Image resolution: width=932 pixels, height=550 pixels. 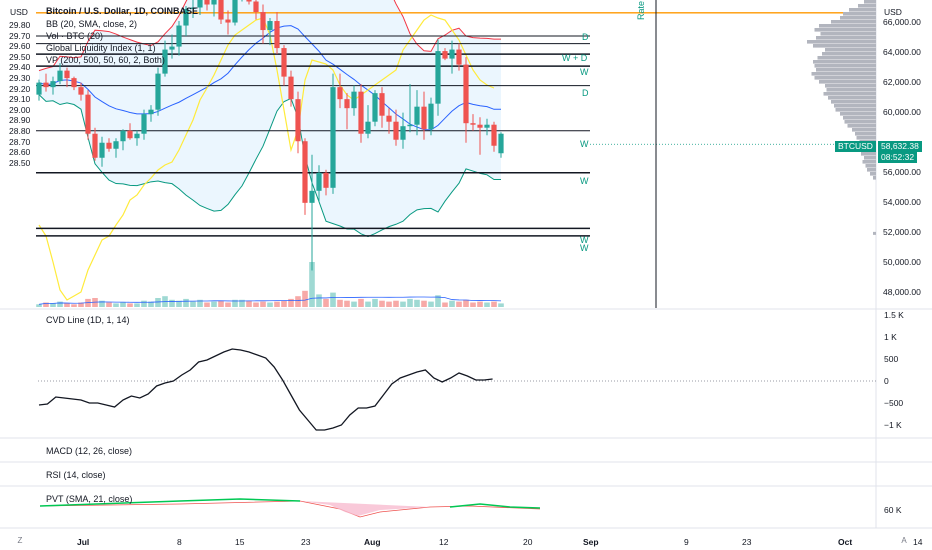 What do you see at coordinates (122, 11) in the screenshot?
I see `chart-title: Bitcoin / U.S. Dollar, 1D, COINBASE` at bounding box center [122, 11].